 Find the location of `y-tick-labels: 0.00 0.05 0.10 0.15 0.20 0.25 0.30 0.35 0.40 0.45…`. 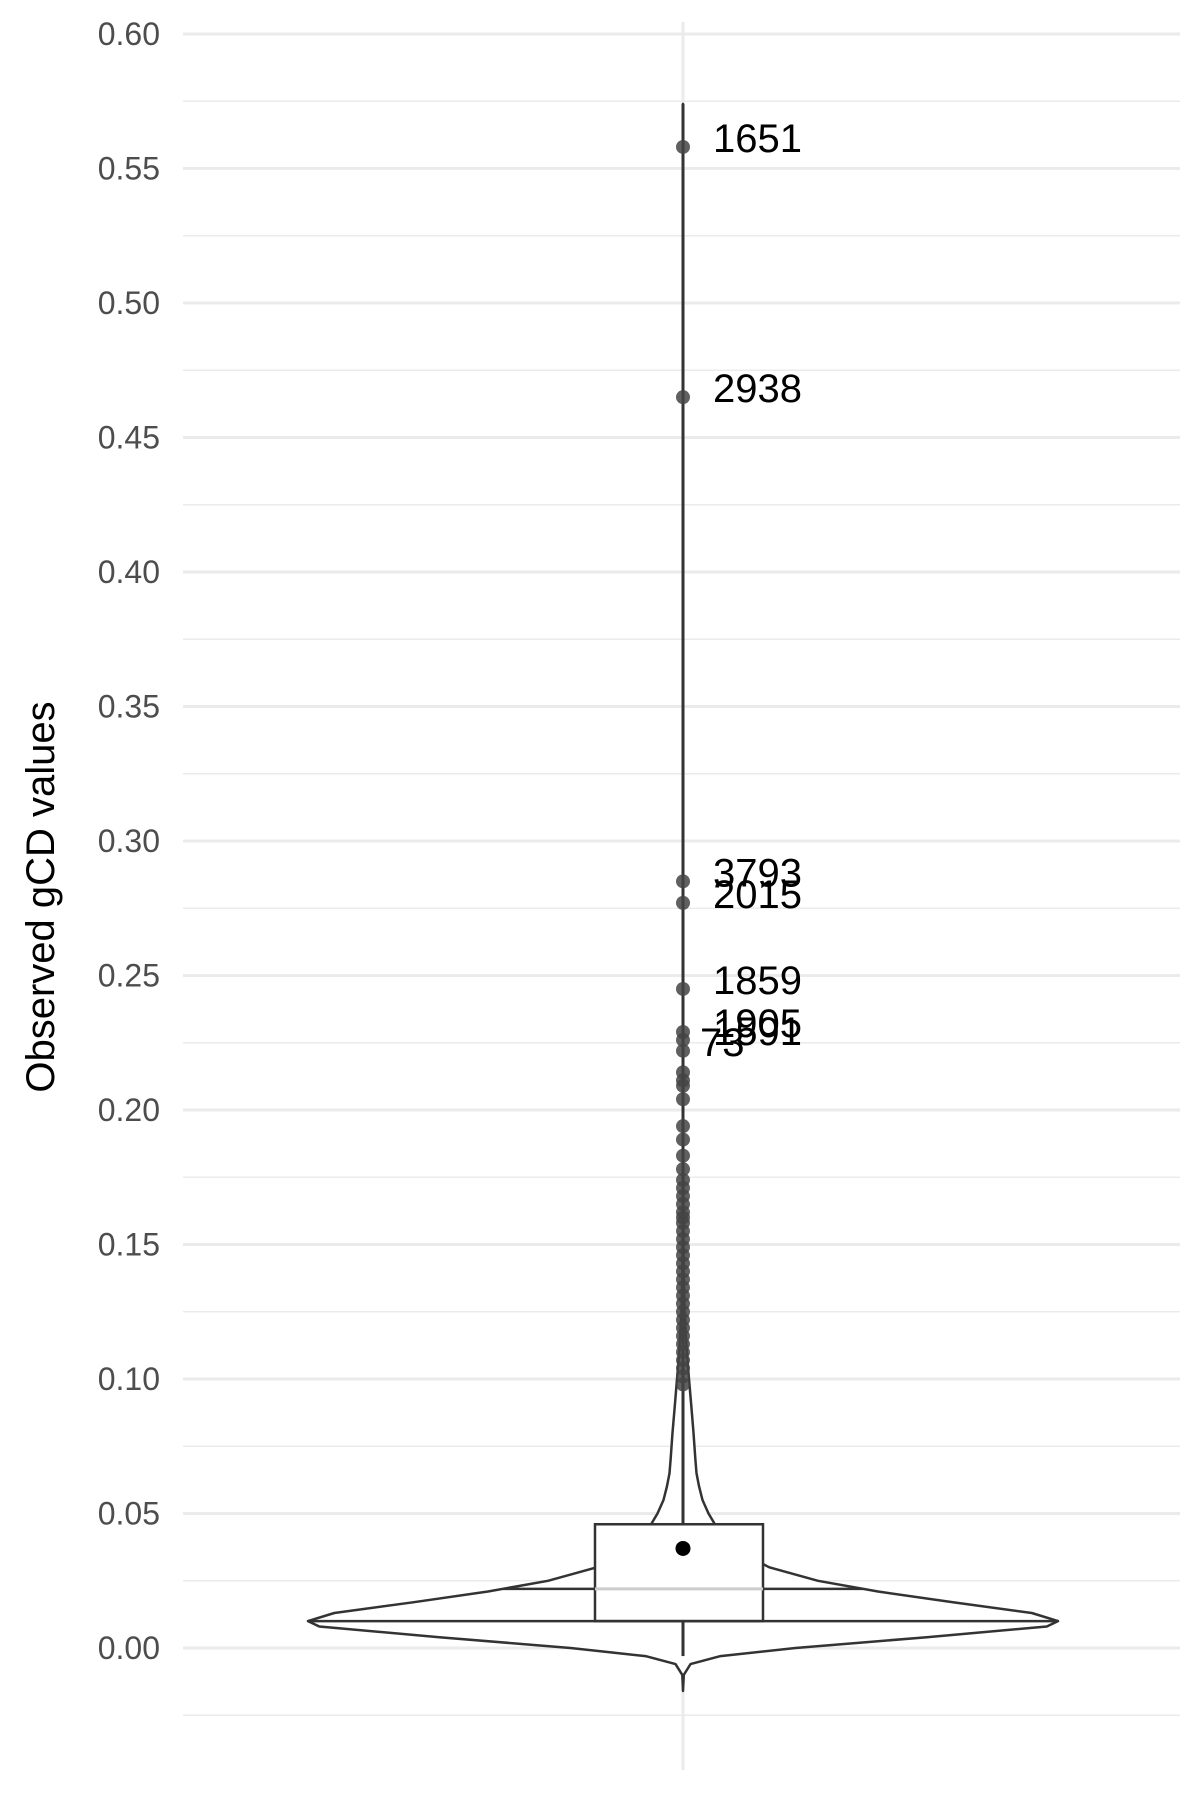

y-tick-labels: 0.00 0.05 0.10 0.15 0.20 0.25 0.30 0.35 0.40 0.45… is located at coordinates (129, 841).